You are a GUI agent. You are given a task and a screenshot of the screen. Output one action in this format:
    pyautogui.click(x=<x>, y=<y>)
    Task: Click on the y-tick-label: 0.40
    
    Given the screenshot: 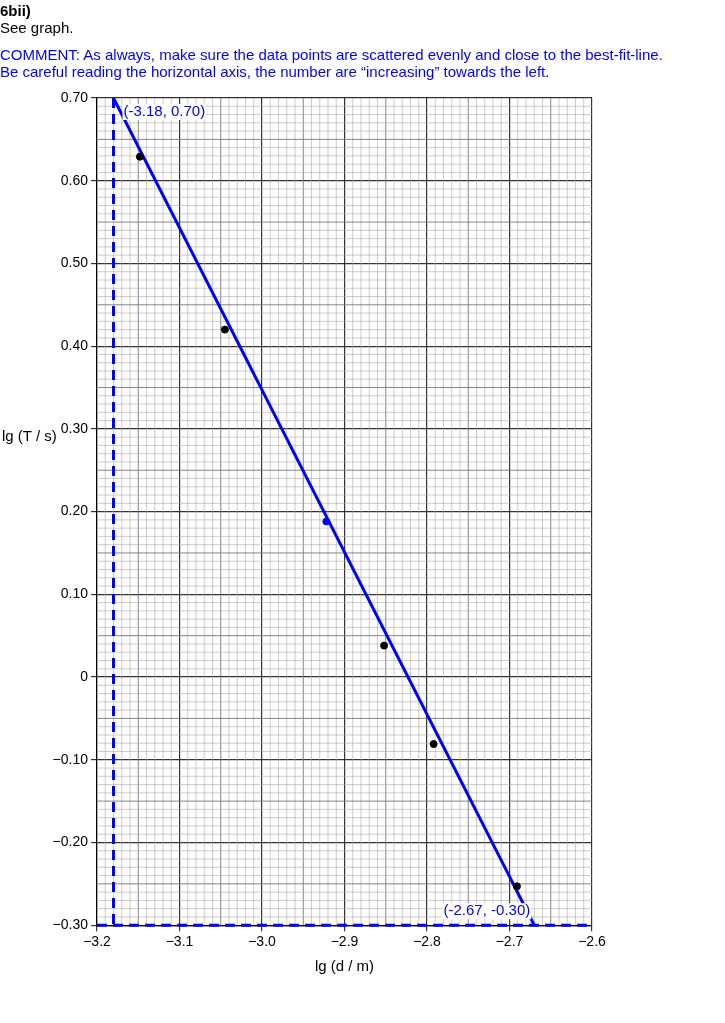 What is the action you would take?
    pyautogui.click(x=74, y=345)
    